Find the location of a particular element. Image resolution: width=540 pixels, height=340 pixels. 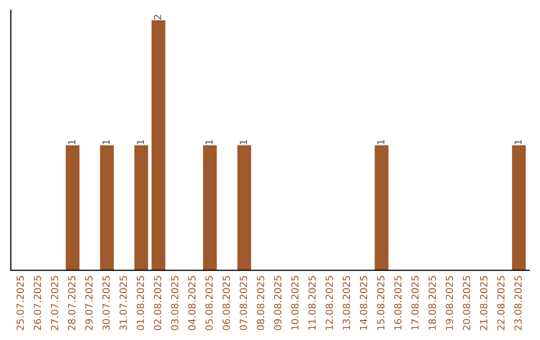

x-tick-label: 10.08.2025 is located at coordinates (295, 303).